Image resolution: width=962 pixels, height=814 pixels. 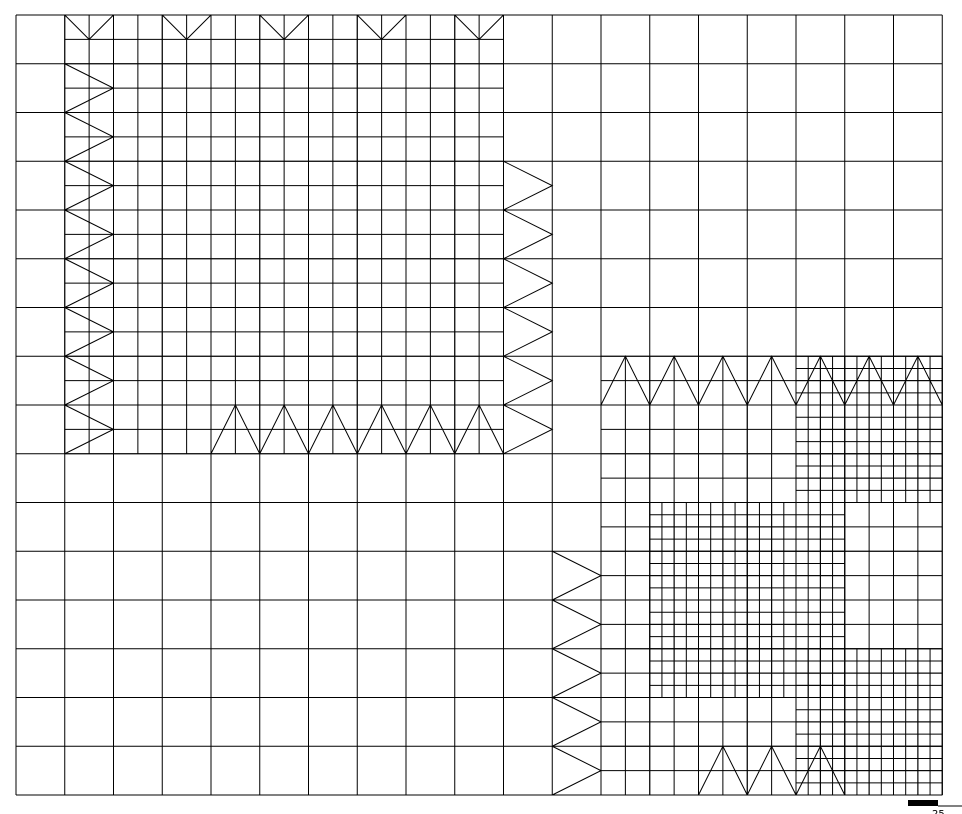 I want to click on scale-bar-block, so click(x=923, y=803).